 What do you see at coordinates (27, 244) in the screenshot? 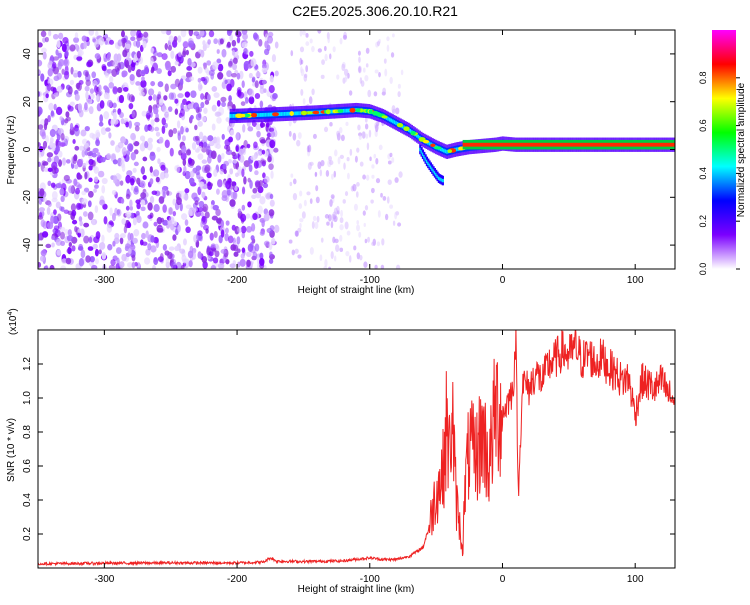
I see `y-tick-label: -40` at bounding box center [27, 244].